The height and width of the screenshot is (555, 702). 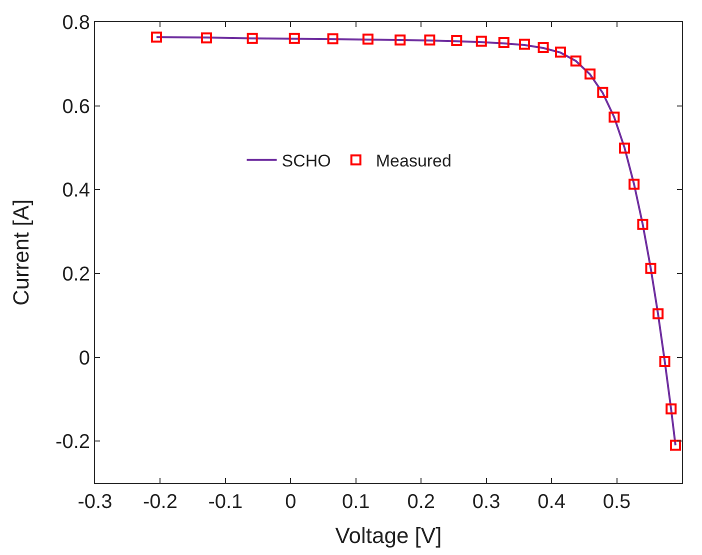 What do you see at coordinates (388, 535) in the screenshot?
I see `x-axis-title: Voltage [V]` at bounding box center [388, 535].